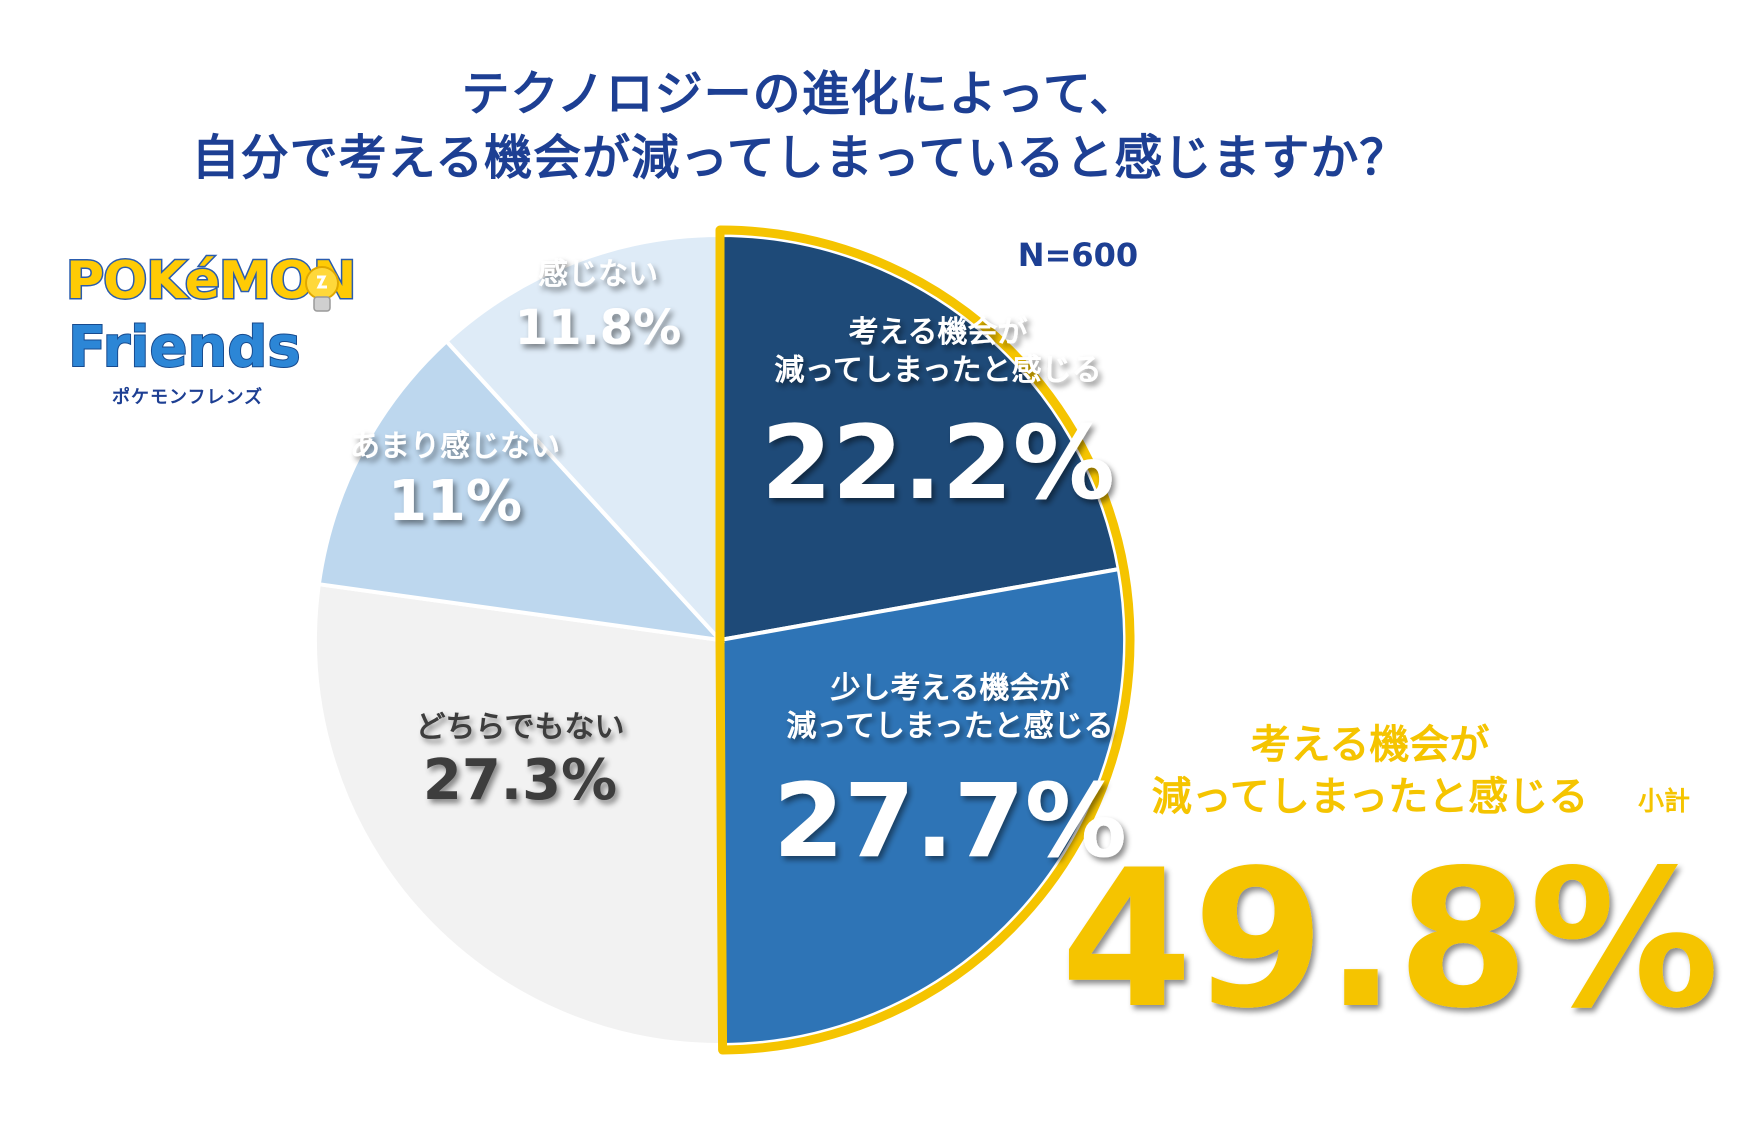  What do you see at coordinates (184, 347) in the screenshot?
I see `logo-product: Friends` at bounding box center [184, 347].